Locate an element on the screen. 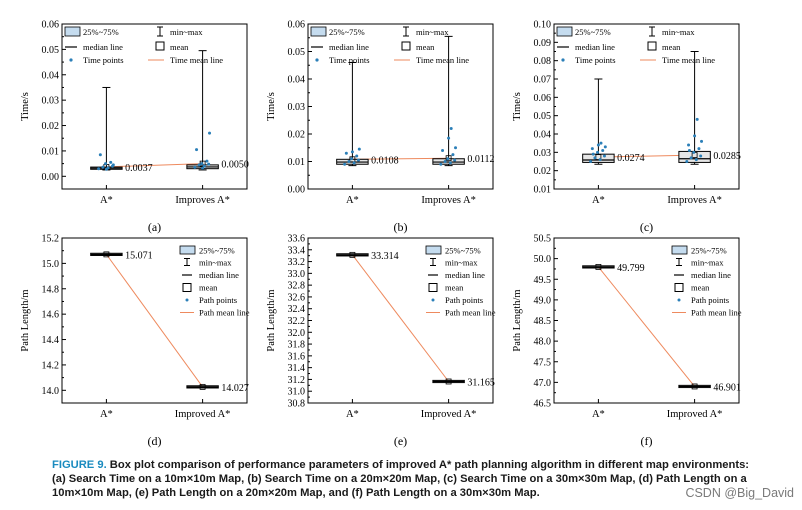 This screenshot has height=510, width=802. legend-label: Time mean line is located at coordinates (688, 60).